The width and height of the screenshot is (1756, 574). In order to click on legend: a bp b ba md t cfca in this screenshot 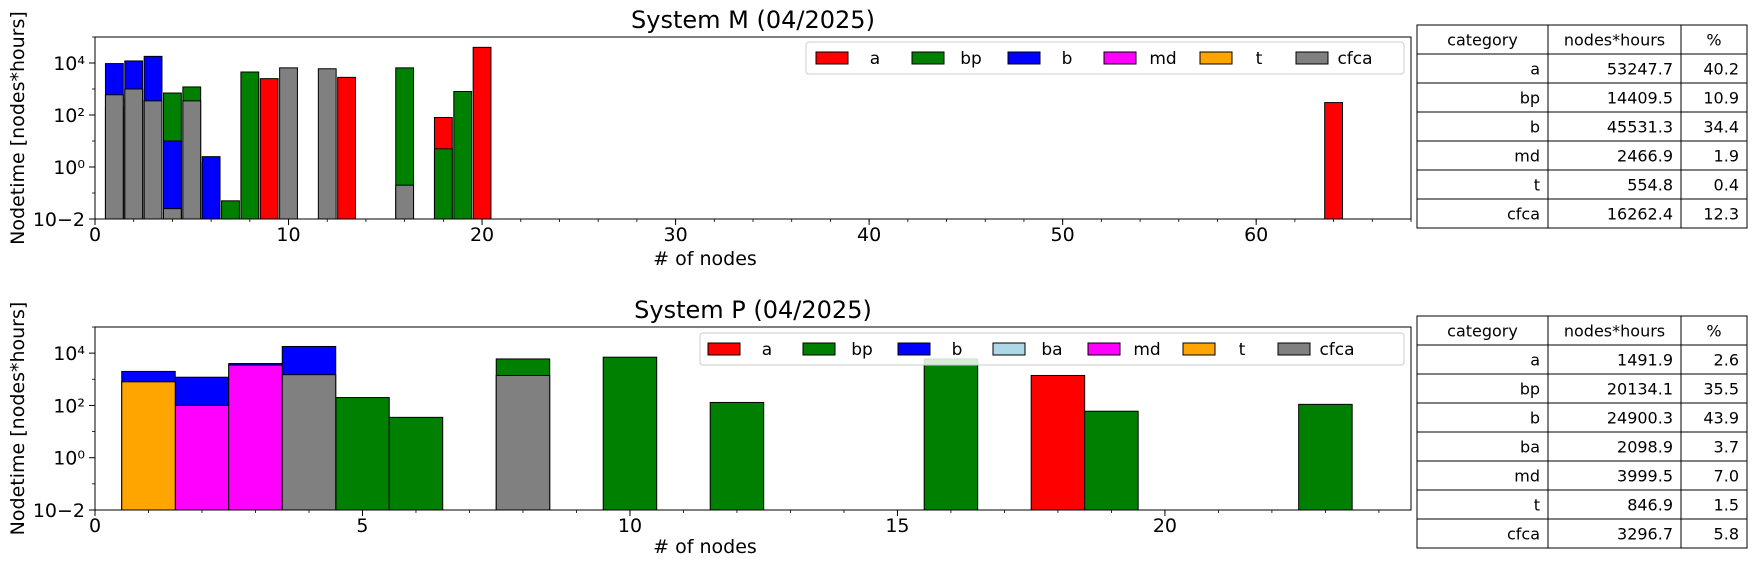, I will do `click(1052, 349)`.